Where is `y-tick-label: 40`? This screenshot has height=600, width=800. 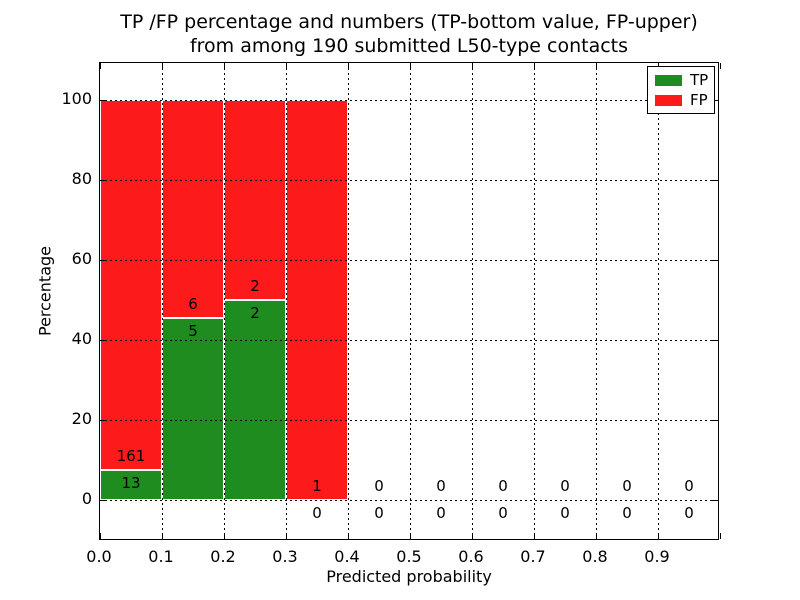
y-tick-label: 40 is located at coordinates (81, 338).